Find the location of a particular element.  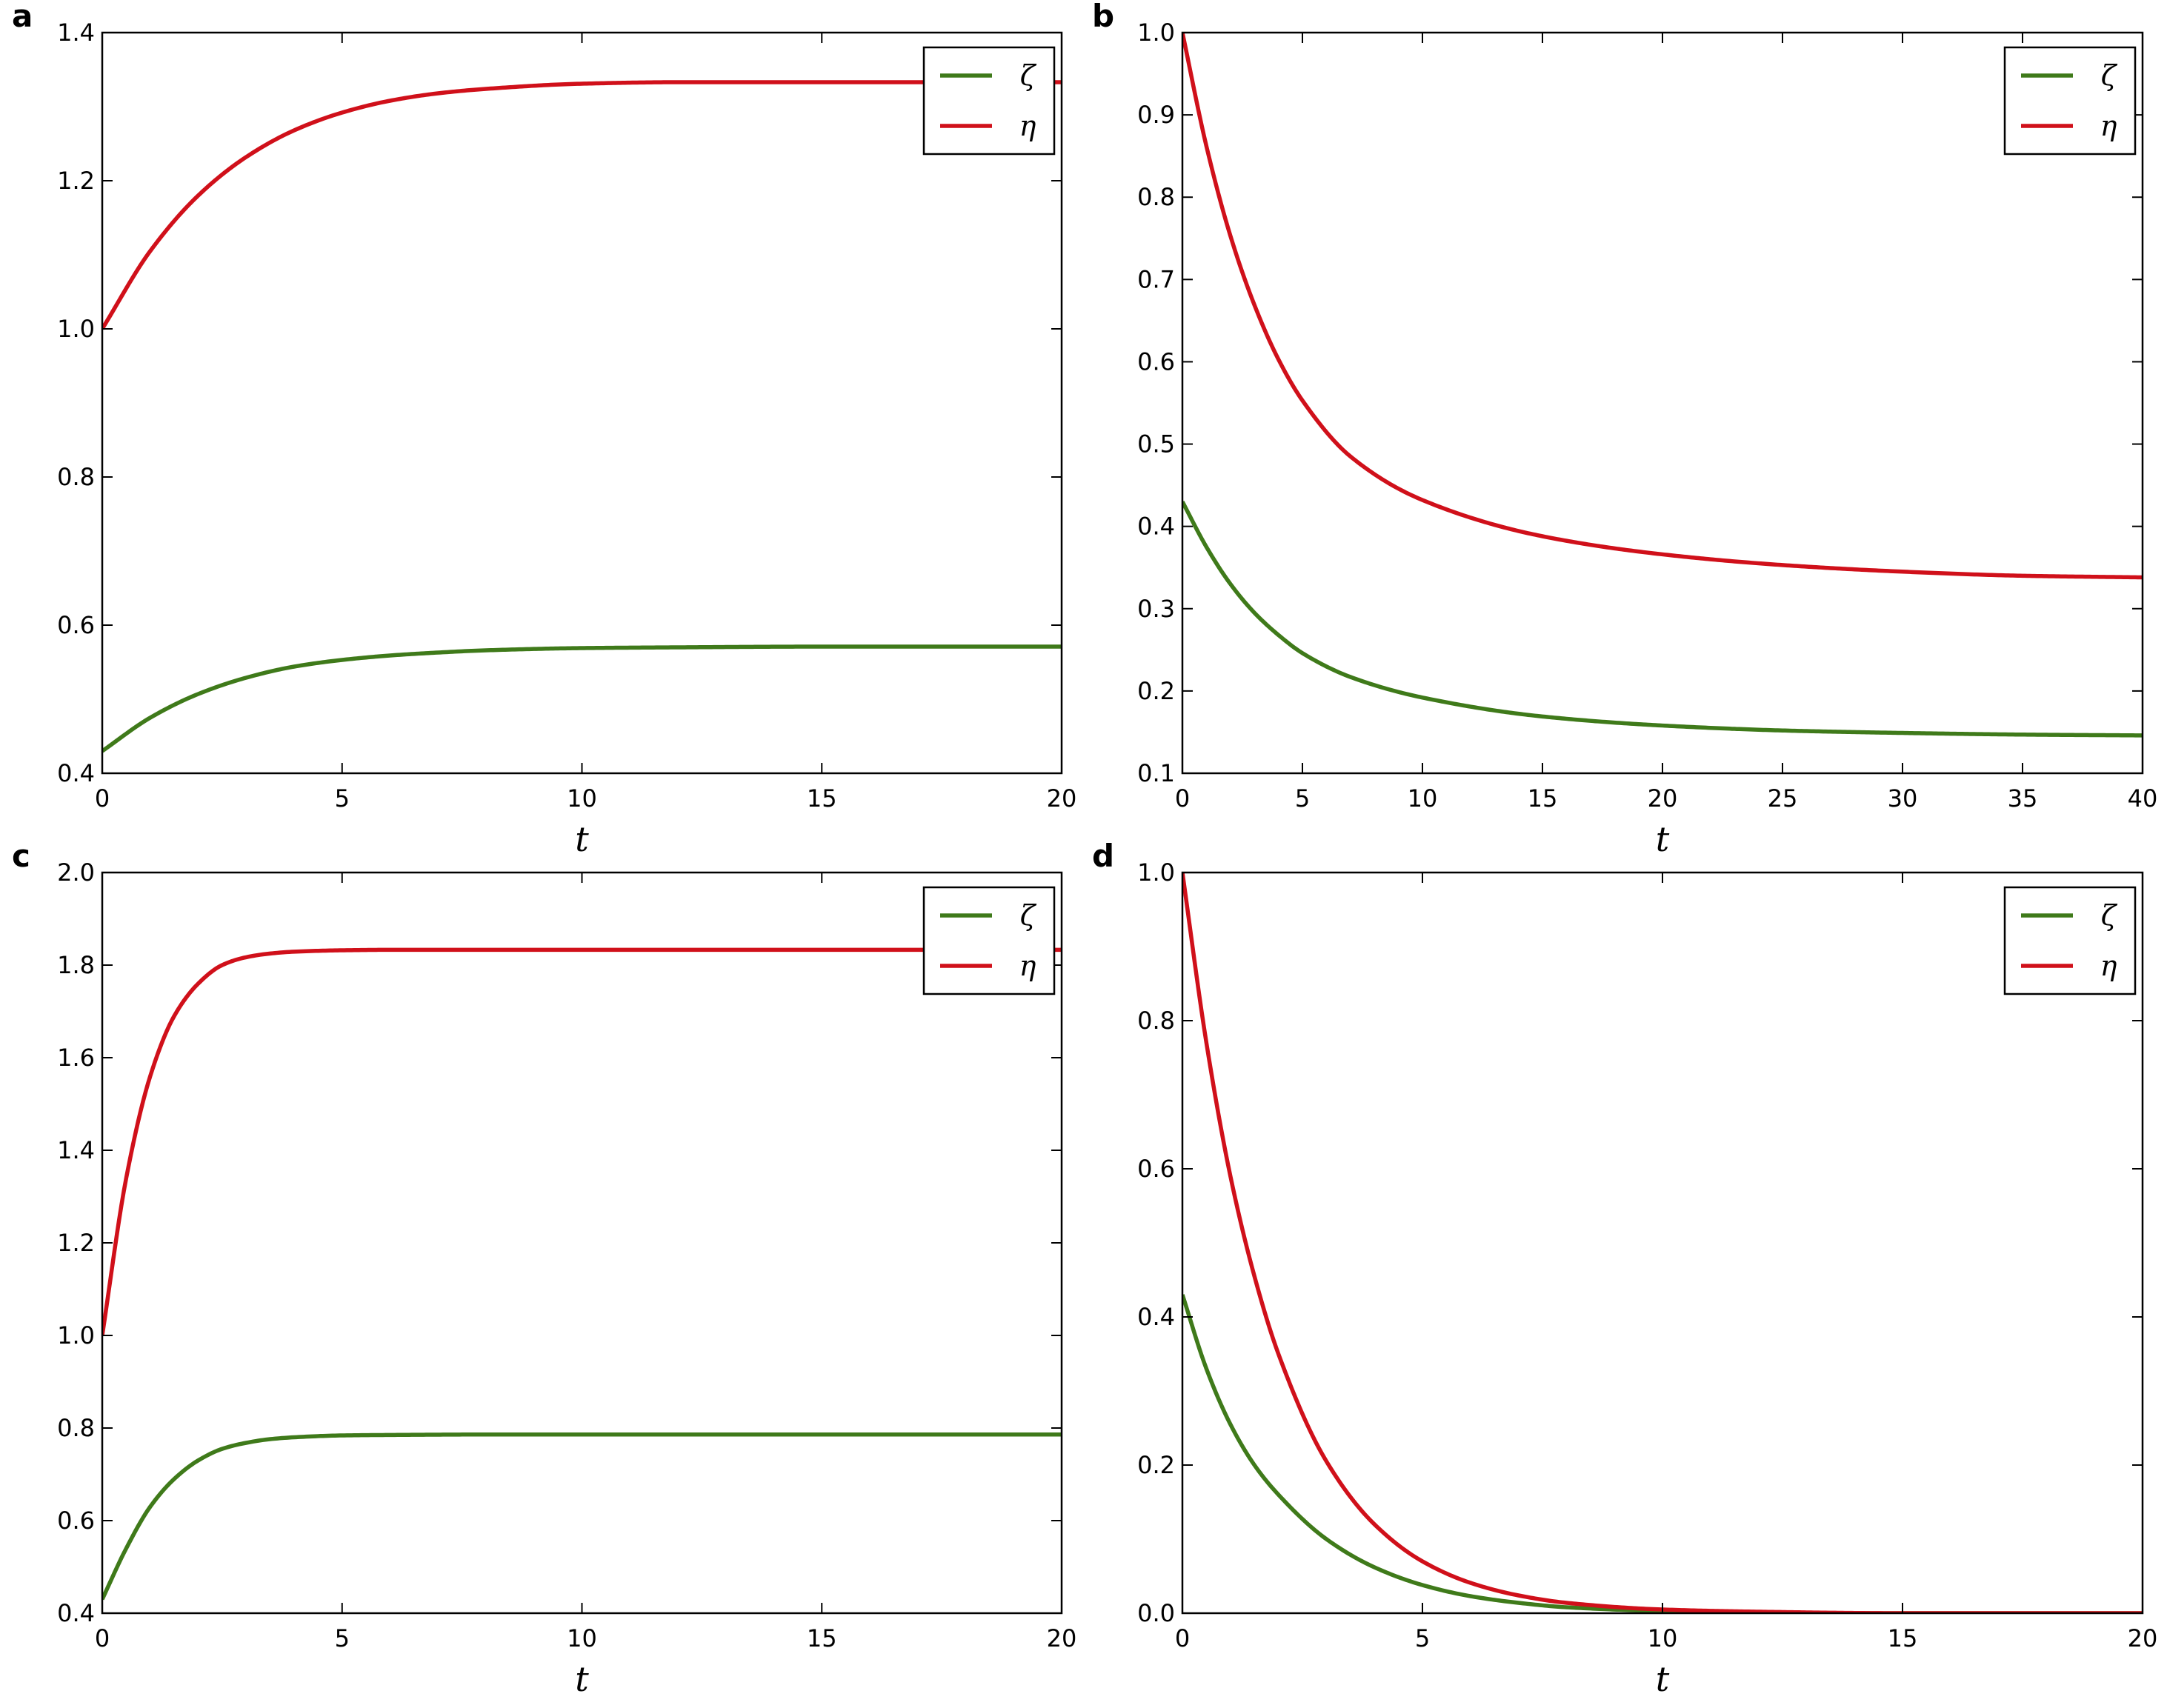

y-tick-label: 0.0 is located at coordinates (1156, 1613).